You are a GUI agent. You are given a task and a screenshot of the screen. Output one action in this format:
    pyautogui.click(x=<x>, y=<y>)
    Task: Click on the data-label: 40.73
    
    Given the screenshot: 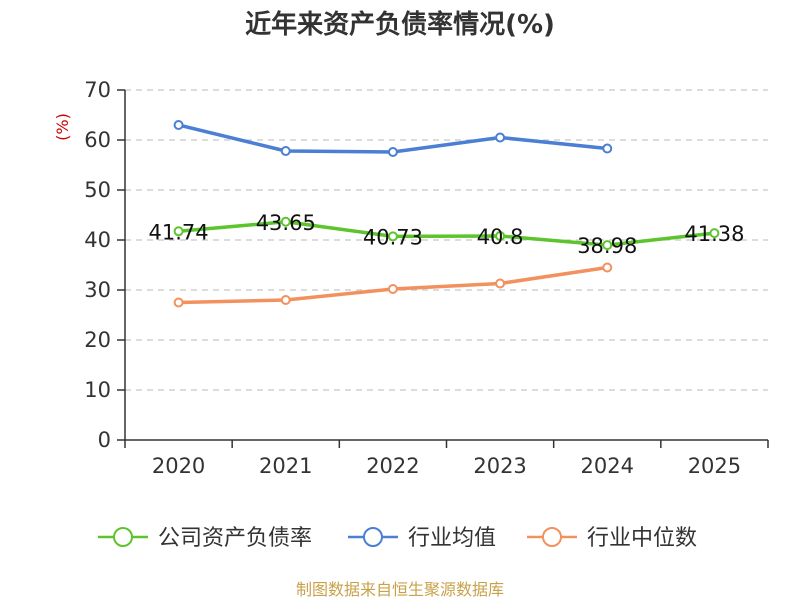 What is the action you would take?
    pyautogui.click(x=393, y=237)
    